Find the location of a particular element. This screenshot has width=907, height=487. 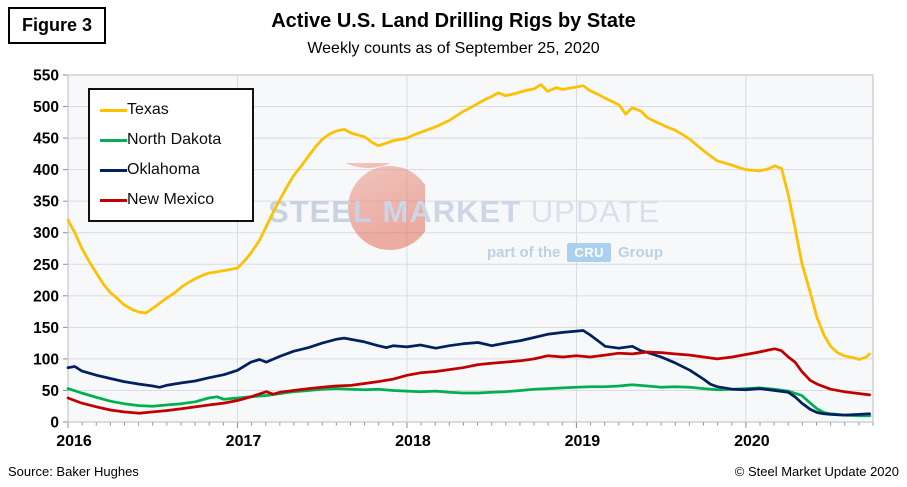

legend-label-north-dakota: North Dakota is located at coordinates (174, 139).